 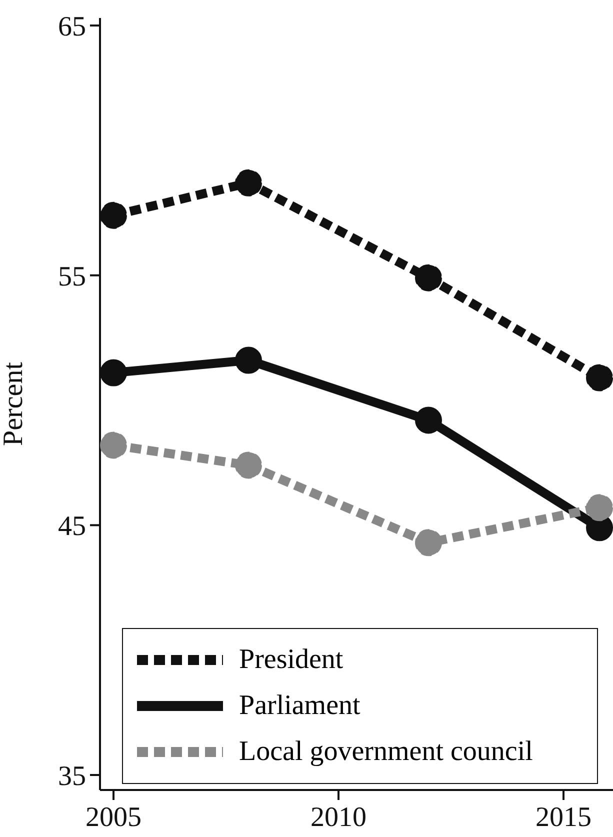 What do you see at coordinates (299, 706) in the screenshot?
I see `legend-label: Parliament` at bounding box center [299, 706].